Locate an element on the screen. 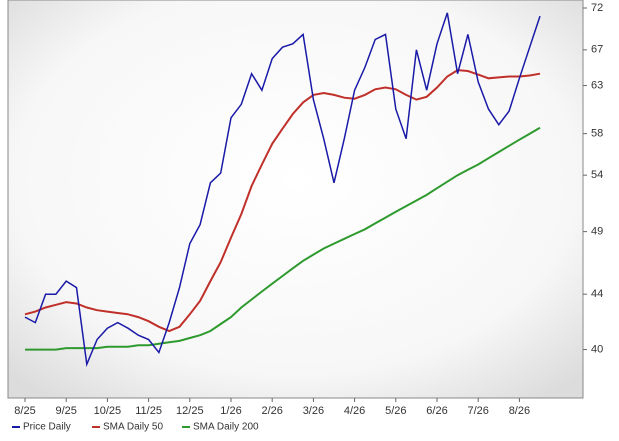 This screenshot has width=619, height=441. x-tick-label: 6/26 is located at coordinates (436, 411).